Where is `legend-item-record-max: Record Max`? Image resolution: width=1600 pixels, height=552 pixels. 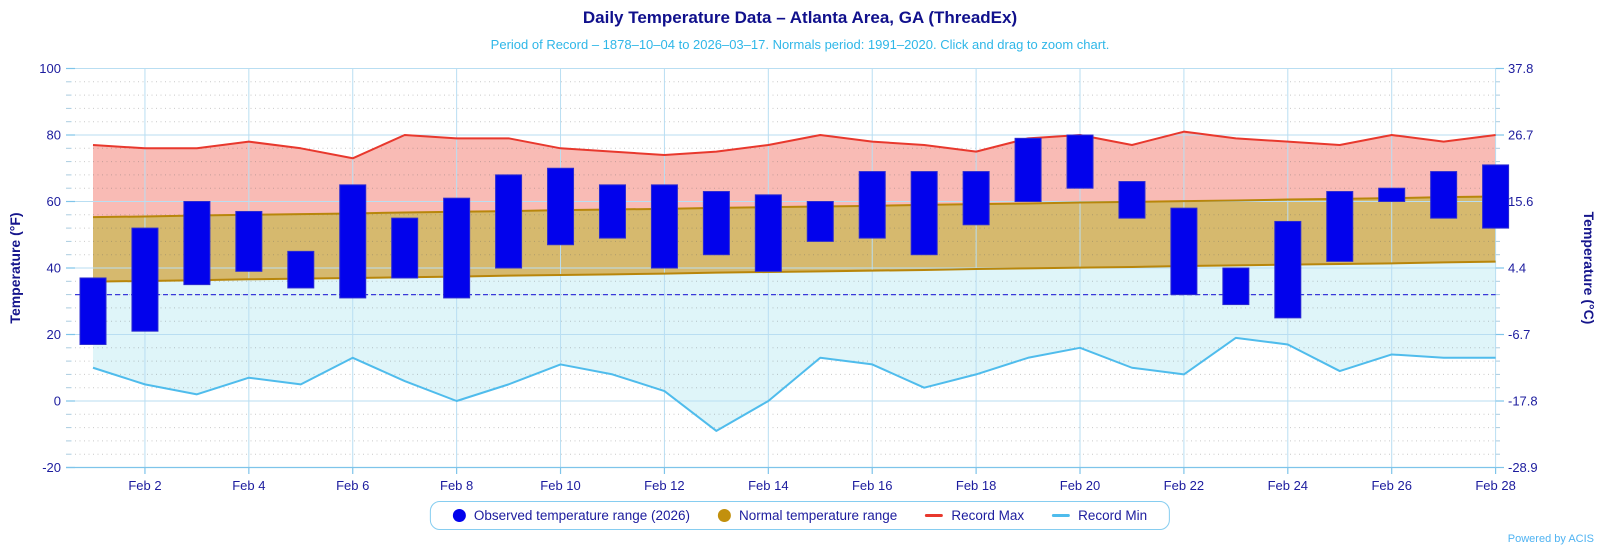
legend-item-record-max: Record Max is located at coordinates (974, 515).